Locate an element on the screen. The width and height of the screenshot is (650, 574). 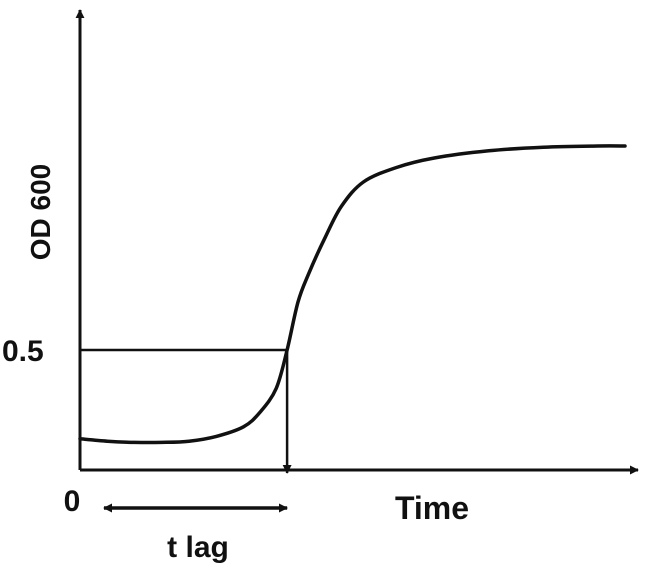
x-origin-label: 0 is located at coordinates (72, 501).